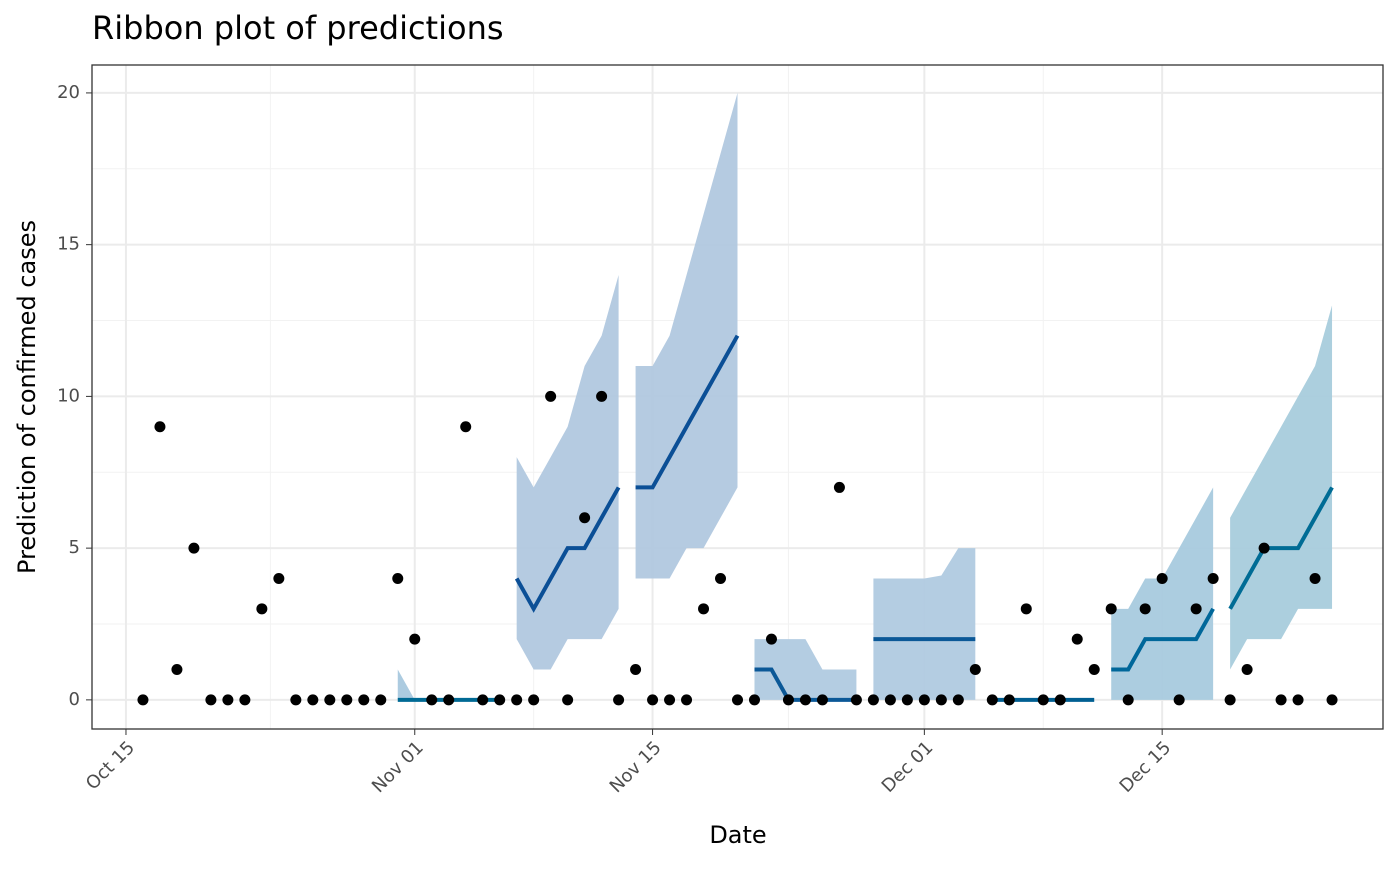 The height and width of the screenshot is (870, 1400). I want to click on y-tick-label: 5, so click(74, 547).